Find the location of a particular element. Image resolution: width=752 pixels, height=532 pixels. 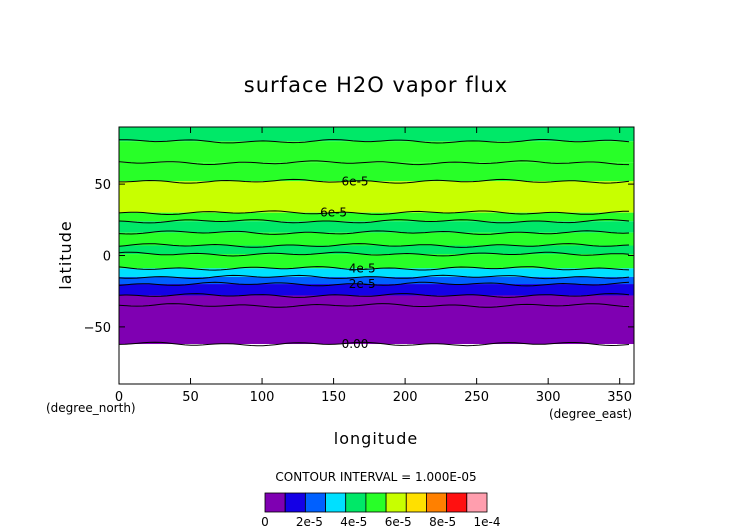

y-tick-label: 0 is located at coordinates (107, 257).